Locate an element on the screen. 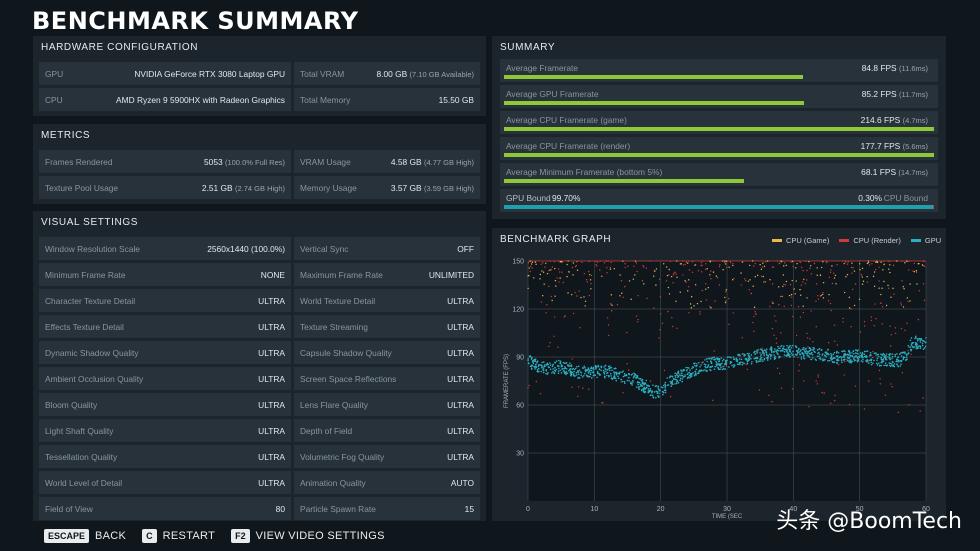  setting-value: 2560x1440 (100.0%) is located at coordinates (246, 248).